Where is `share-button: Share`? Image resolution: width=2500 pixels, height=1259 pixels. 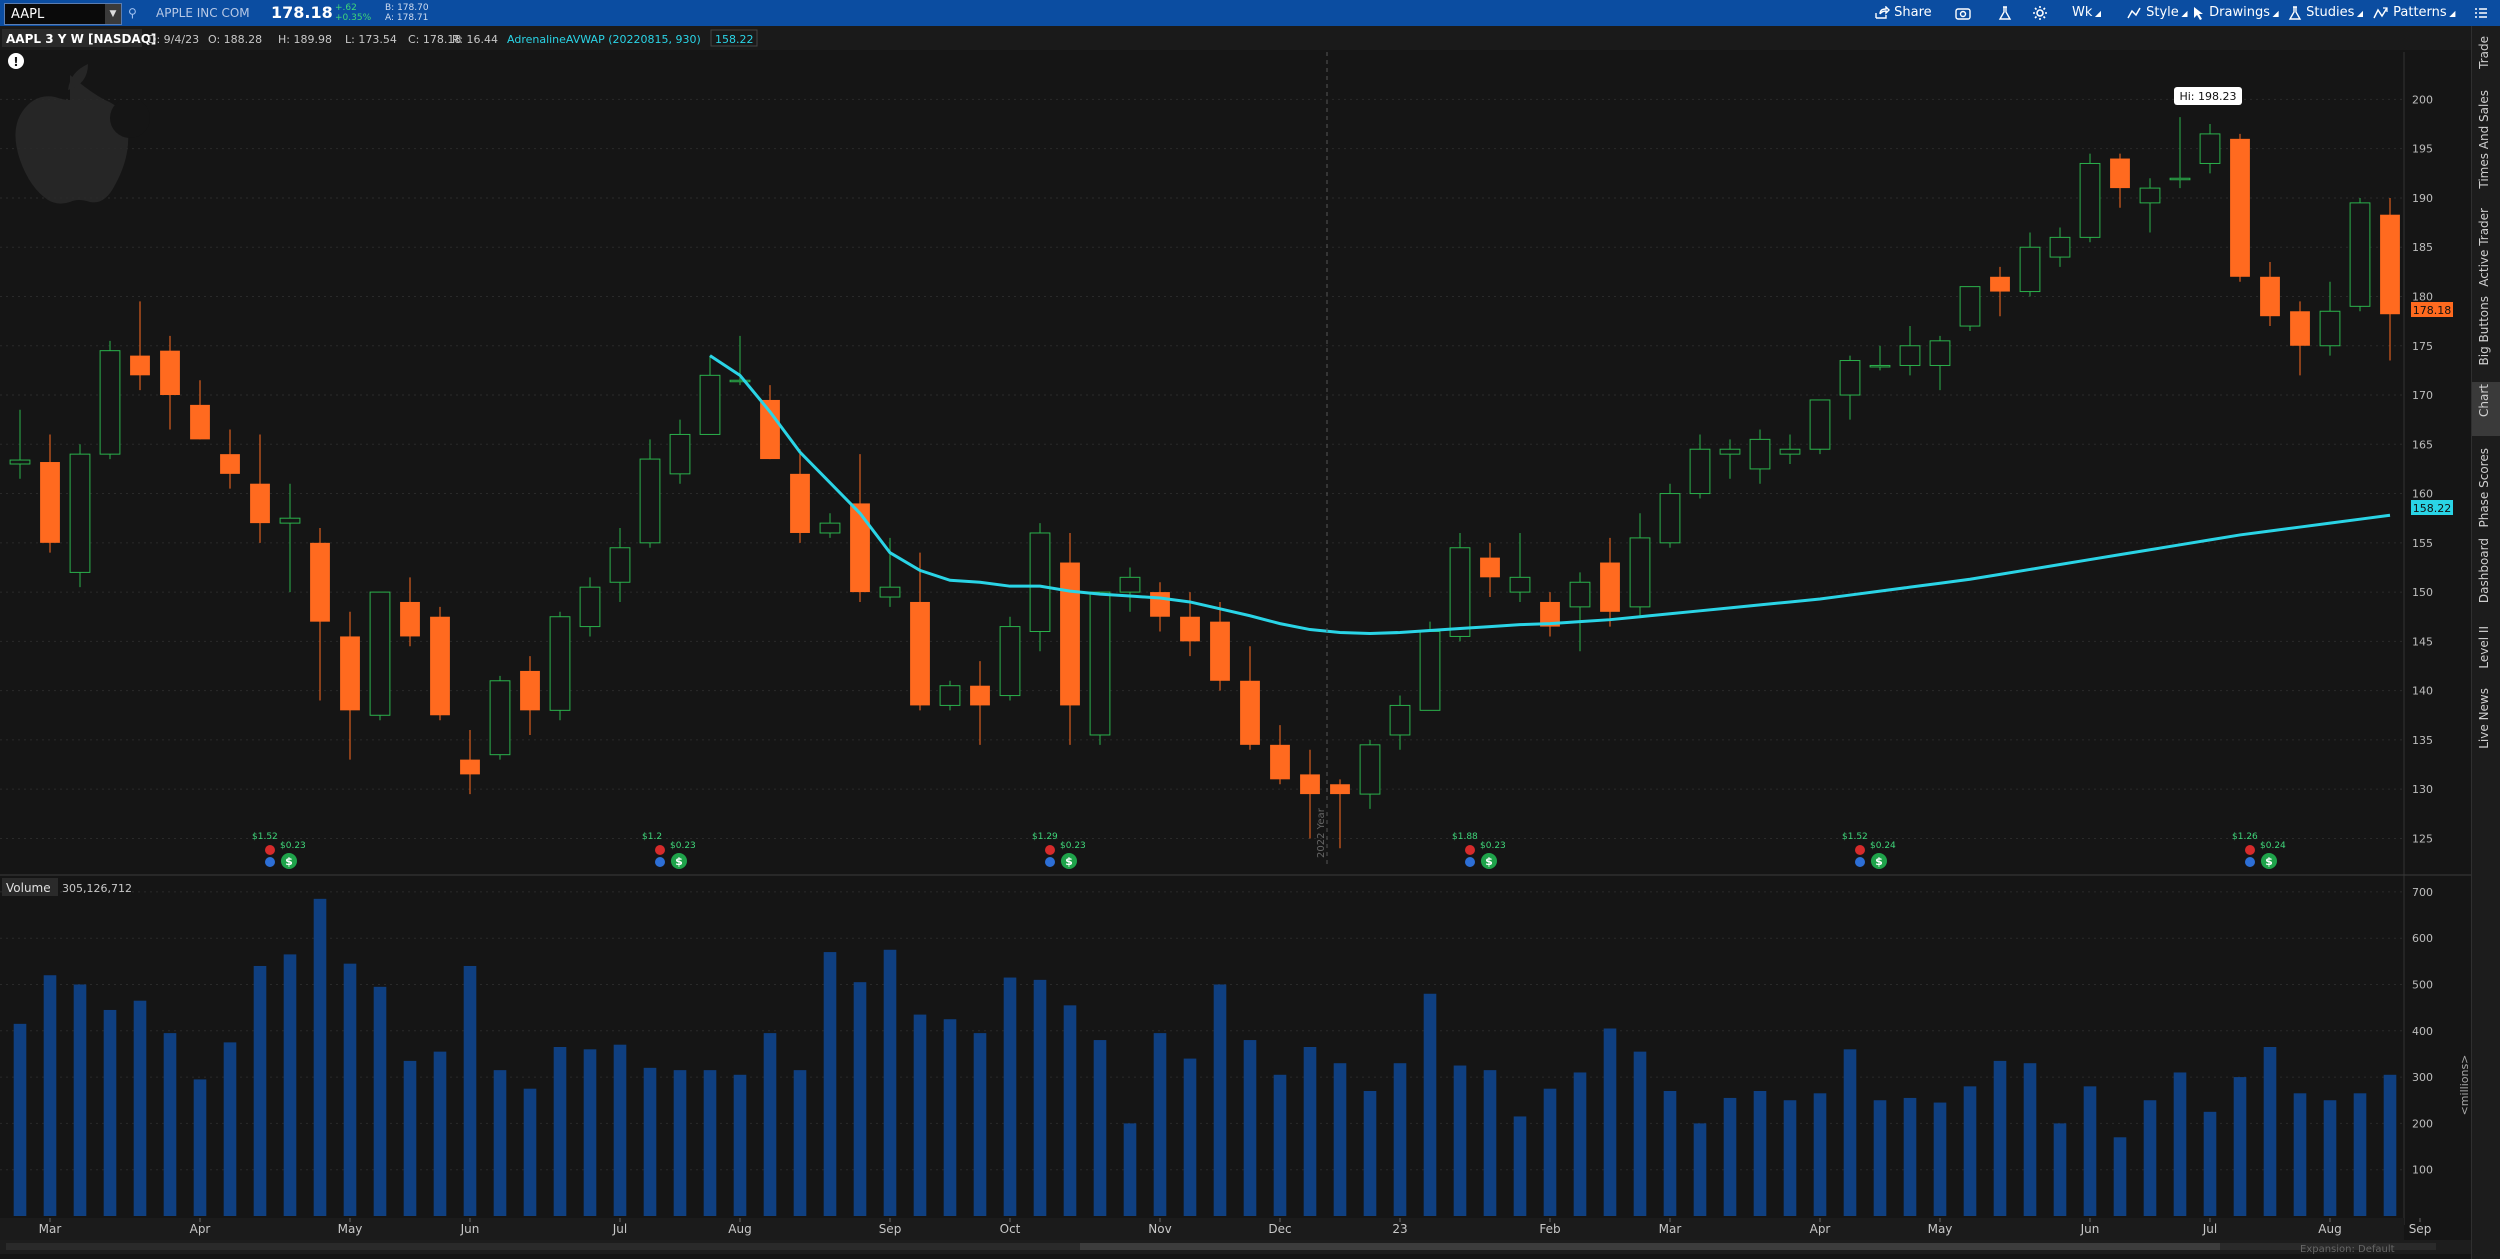
share-button: Share is located at coordinates (1903, 13).